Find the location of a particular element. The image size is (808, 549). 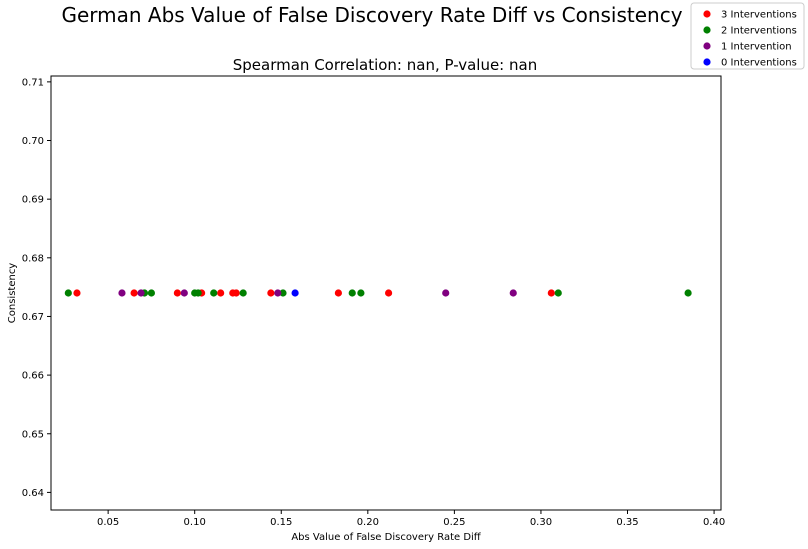

legend-label: 1 Intervention is located at coordinates (756, 47).